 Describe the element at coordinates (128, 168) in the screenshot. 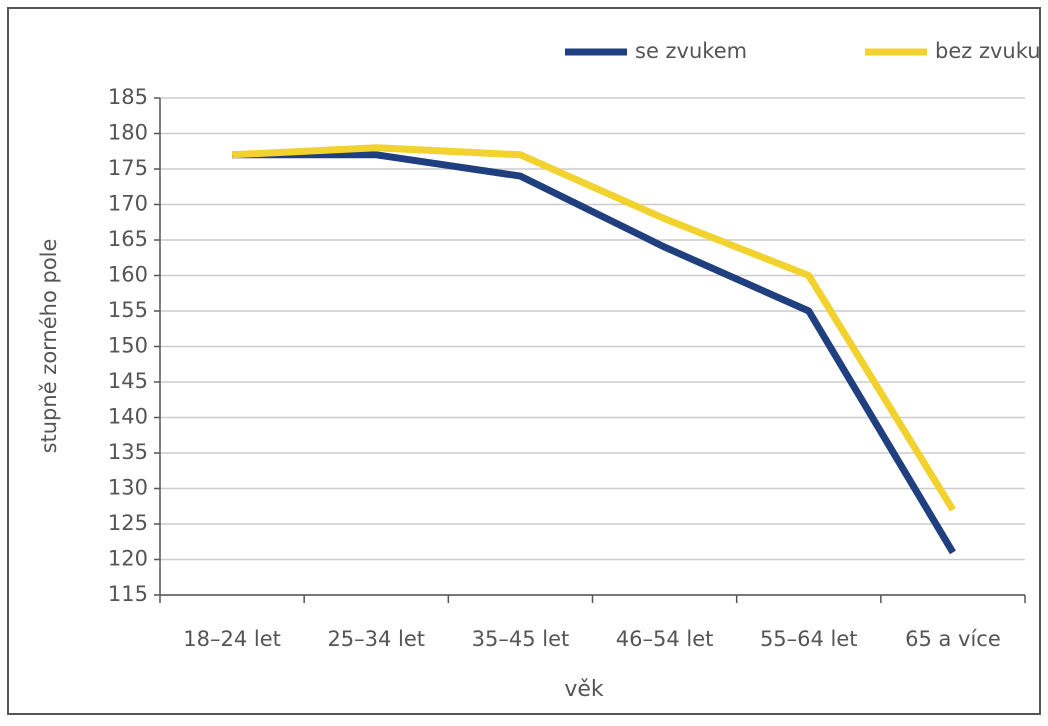

I see `y-tick-label: 175` at that location.